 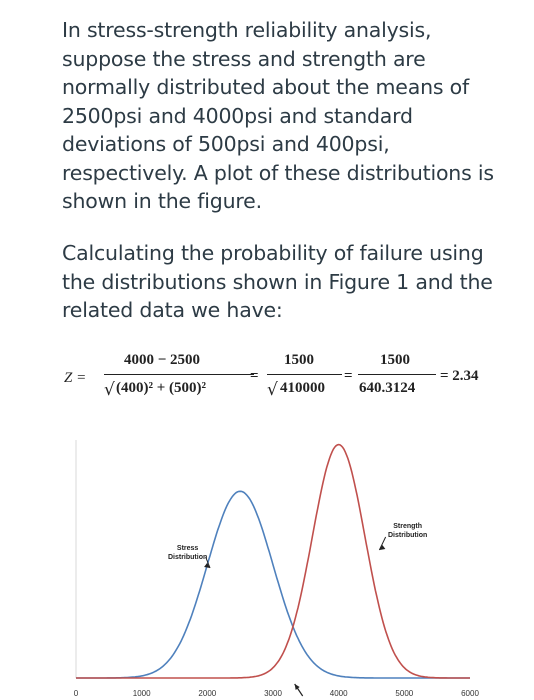 I want to click on x-tick-label: 3000, so click(x=273, y=693).